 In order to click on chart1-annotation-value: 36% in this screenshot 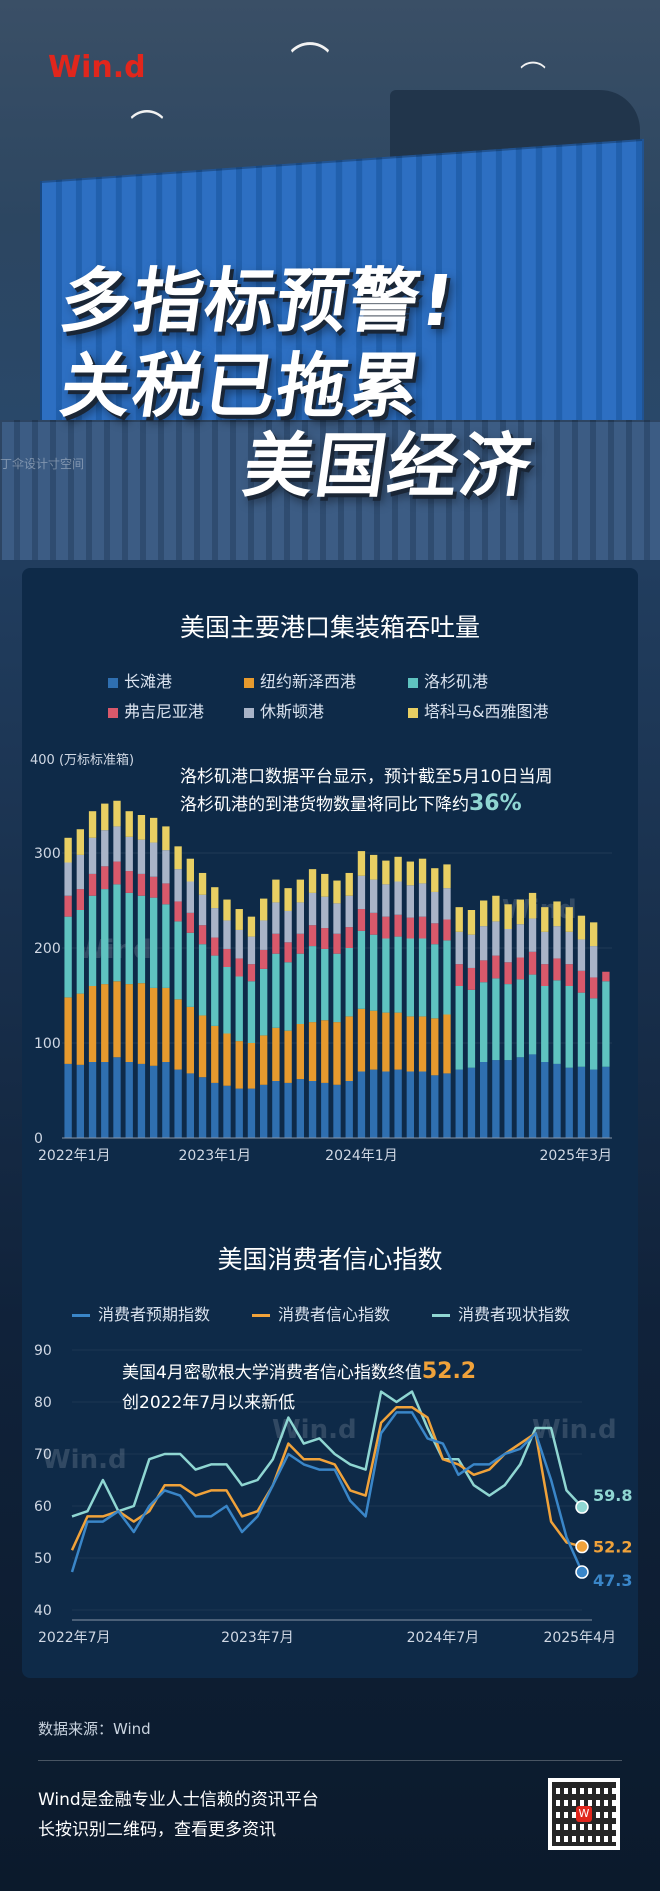, I will do `click(495, 803)`.